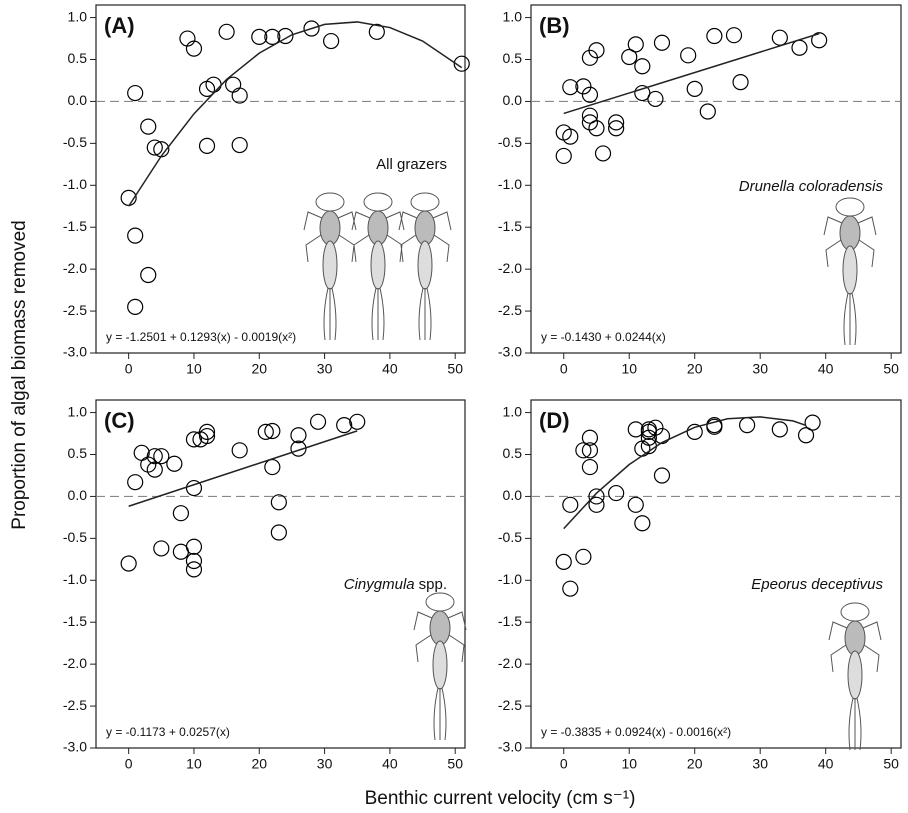 The height and width of the screenshot is (813, 908). What do you see at coordinates (850, 271) in the screenshot?
I see `insect-illustration` at bounding box center [850, 271].